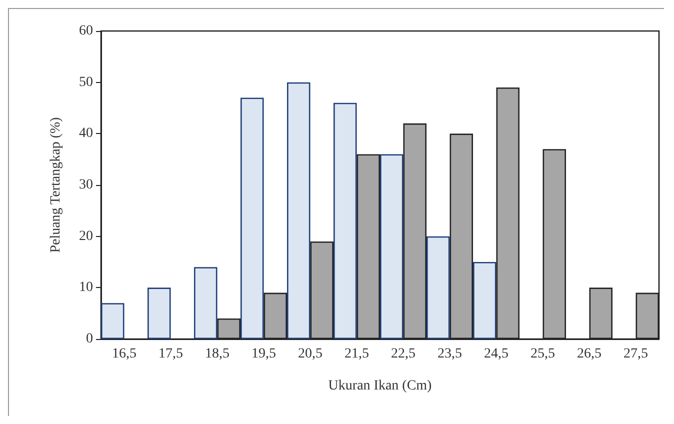  I want to click on x-tick-label: 19,5, so click(264, 354).